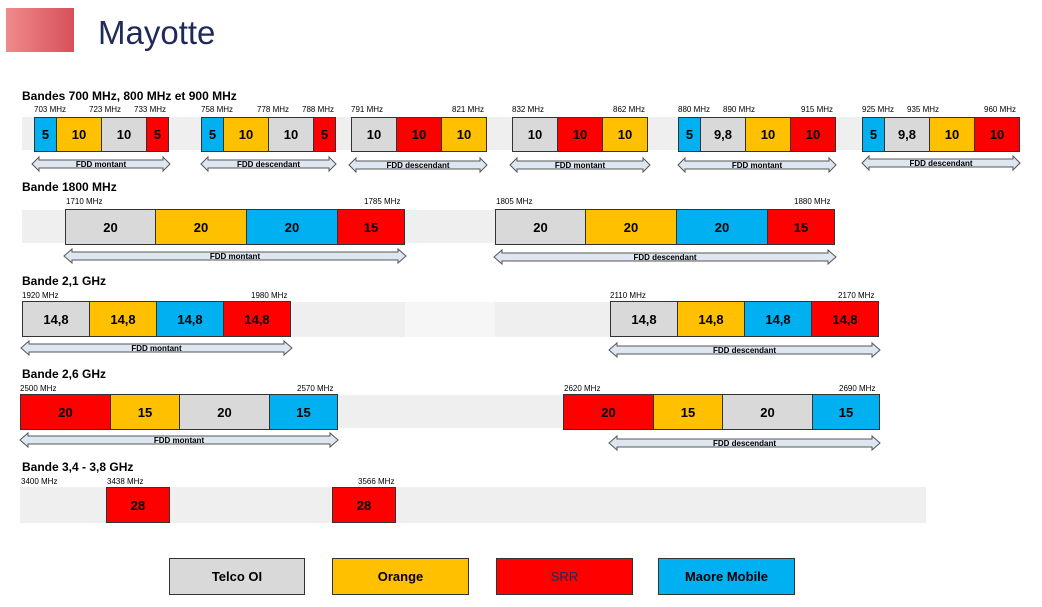  Describe the element at coordinates (64, 374) in the screenshot. I see `section-2600: Bande 2,6 GHz` at that location.